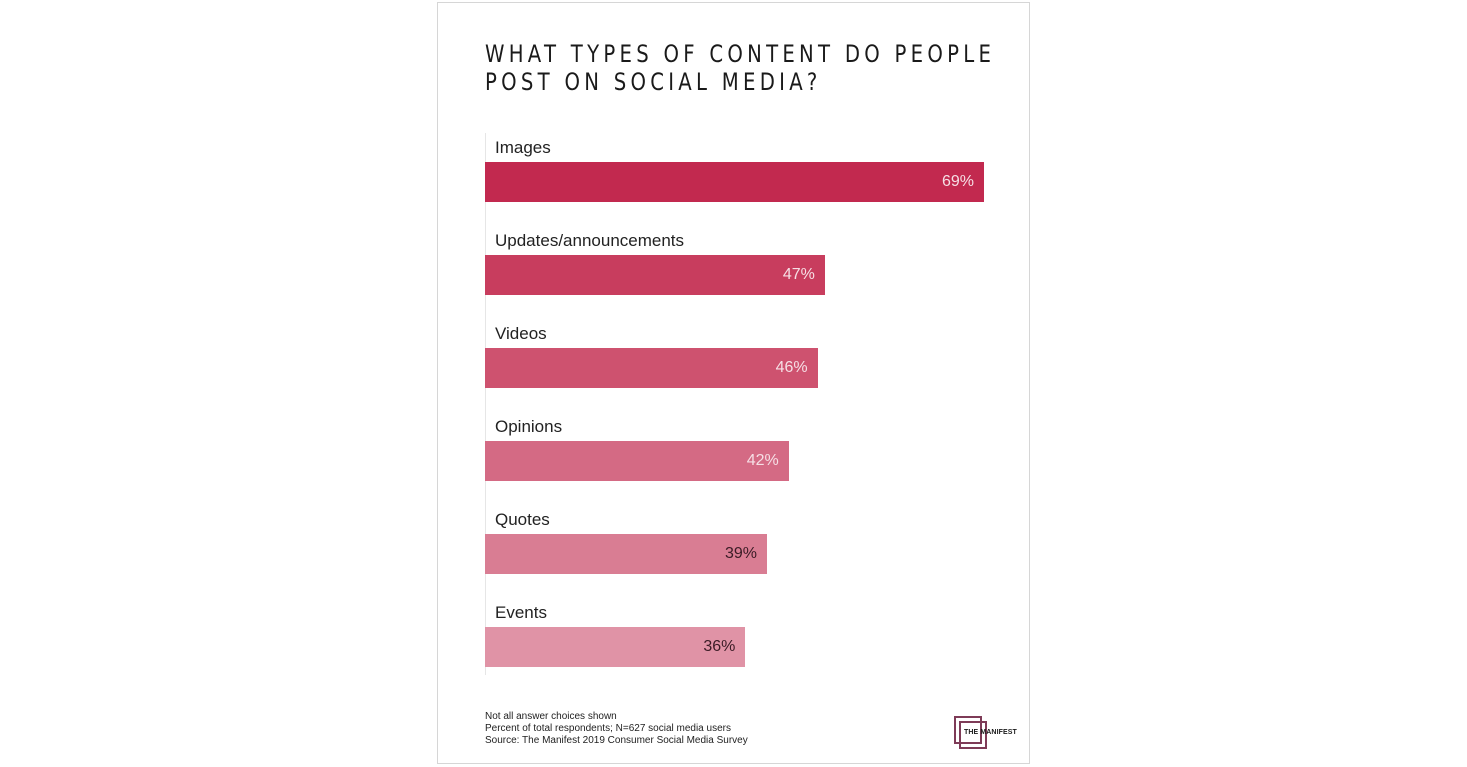 Image resolution: width=1467 pixels, height=767 pixels. Describe the element at coordinates (651, 368) in the screenshot. I see `bar: 46%` at that location.